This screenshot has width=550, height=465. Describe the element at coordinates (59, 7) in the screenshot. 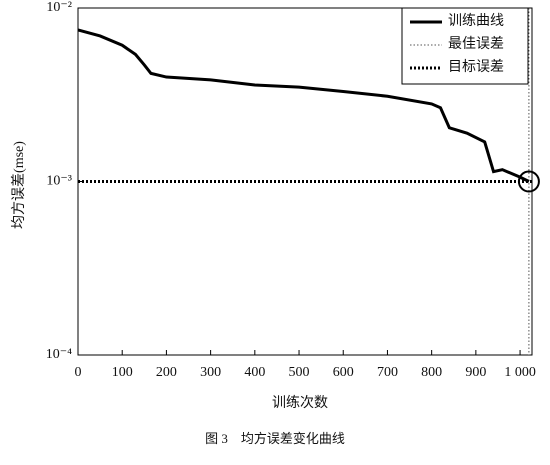

I see `y-tick-label: 10⁻²` at that location.